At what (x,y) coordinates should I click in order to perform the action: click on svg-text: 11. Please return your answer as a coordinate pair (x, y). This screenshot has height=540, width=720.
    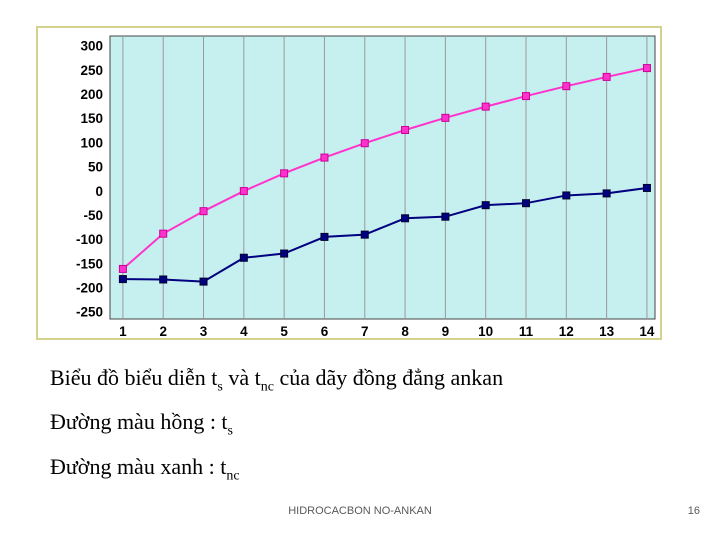
    Looking at the image, I should click on (526, 331).